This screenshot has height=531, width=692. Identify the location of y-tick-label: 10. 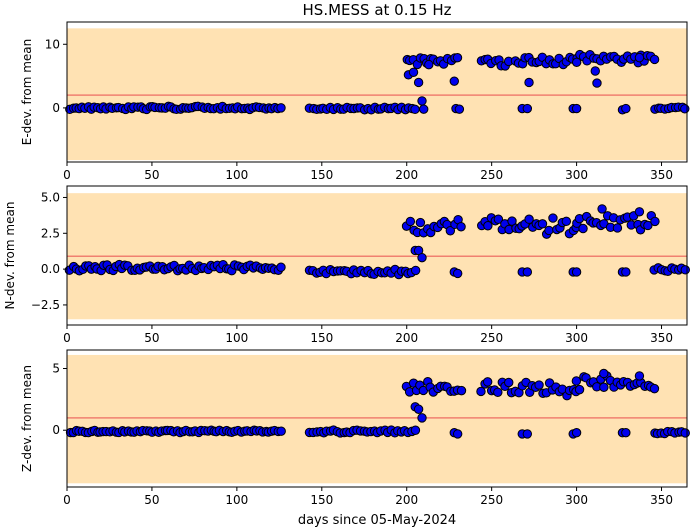
(52, 44).